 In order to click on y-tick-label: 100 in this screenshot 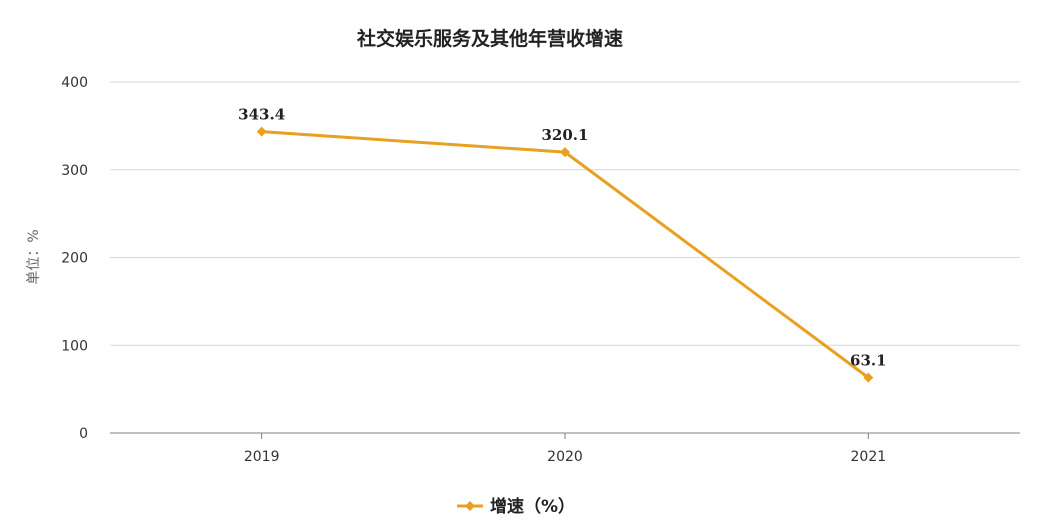, I will do `click(74, 346)`.